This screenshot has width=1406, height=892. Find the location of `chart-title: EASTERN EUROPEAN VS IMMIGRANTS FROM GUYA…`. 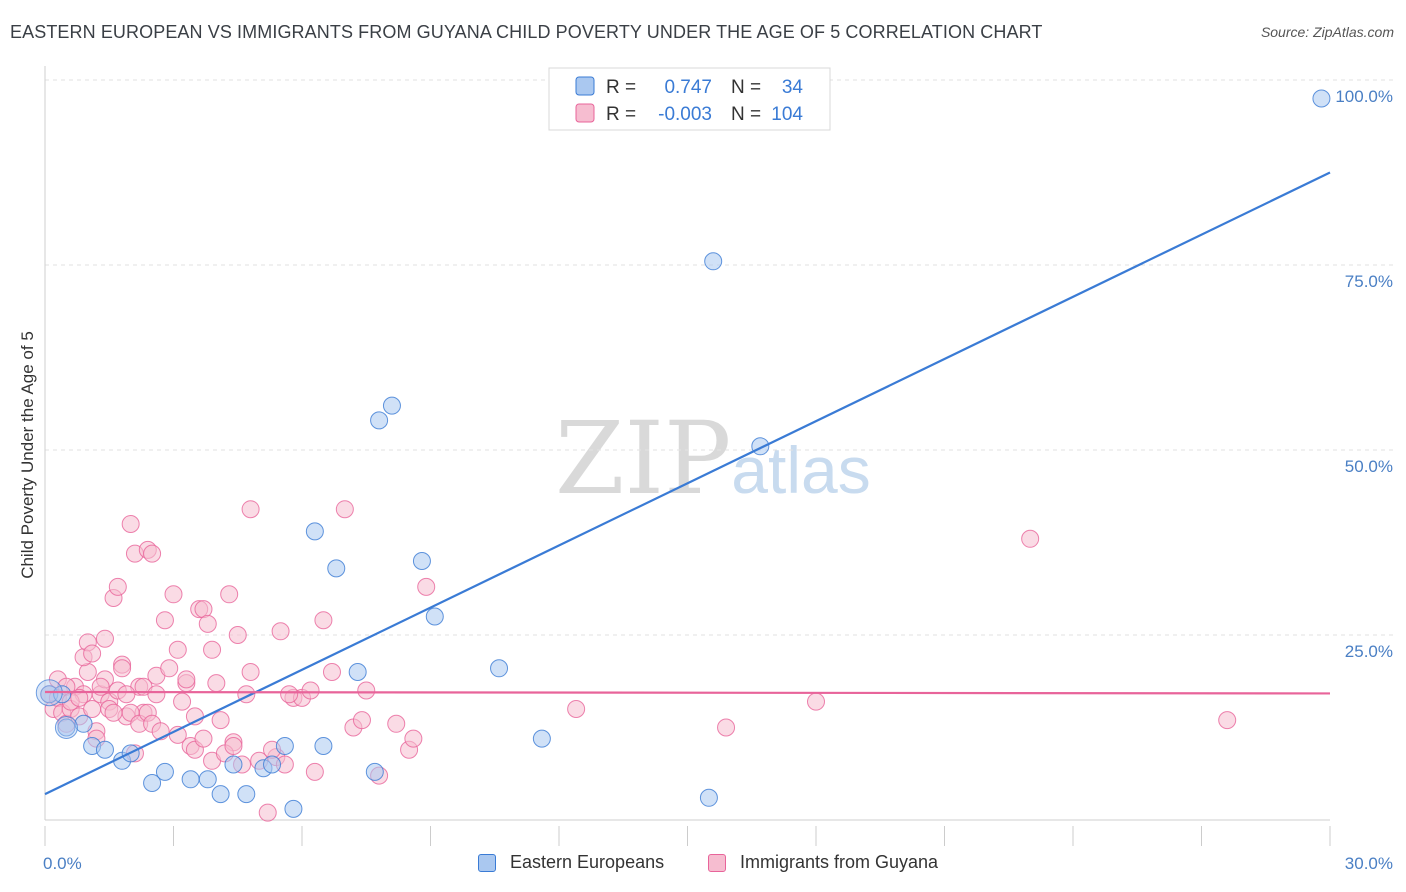

chart-title: EASTERN EUROPEAN VS IMMIGRANTS FROM GUYA… is located at coordinates (526, 32).